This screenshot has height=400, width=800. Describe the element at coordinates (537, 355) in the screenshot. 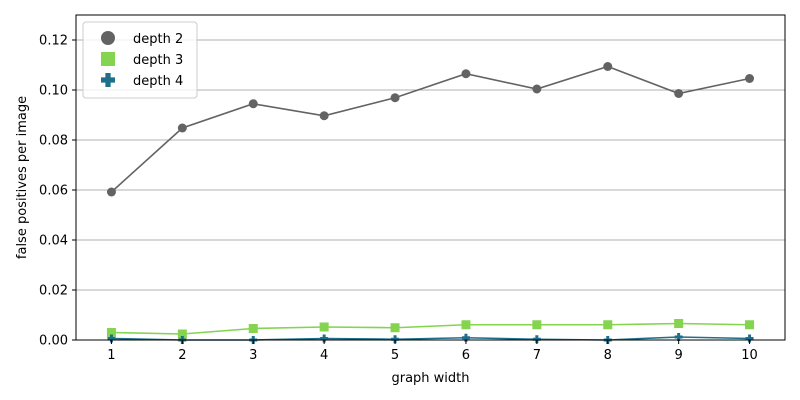

I see `x-tick-label: 7` at that location.